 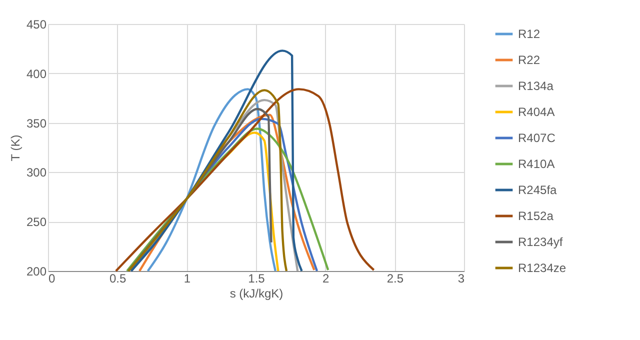 What do you see at coordinates (36, 73) in the screenshot?
I see `y-tick-label: 400` at bounding box center [36, 73].